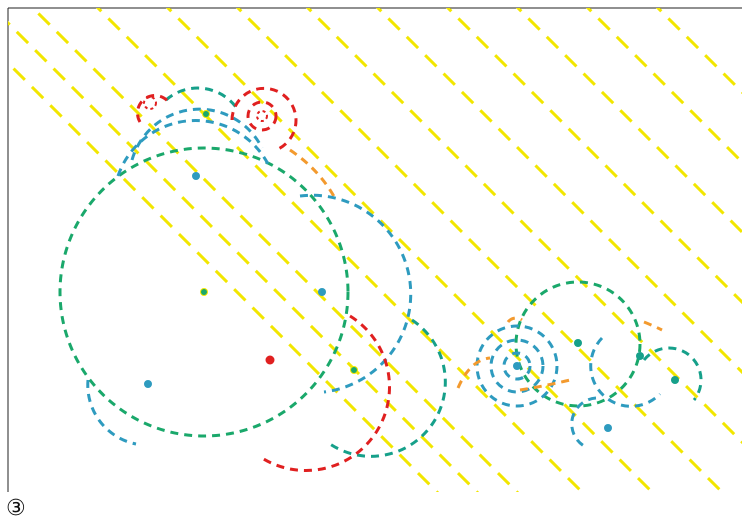 This screenshot has width=742, height=528. What do you see at coordinates (270, 360) in the screenshot?
I see `point-red` at bounding box center [270, 360].